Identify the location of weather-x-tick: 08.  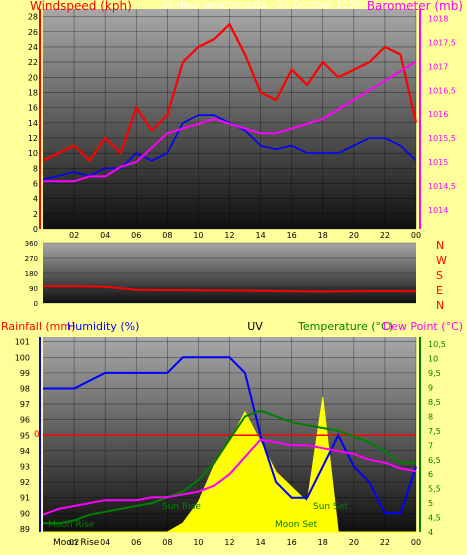
(167, 542).